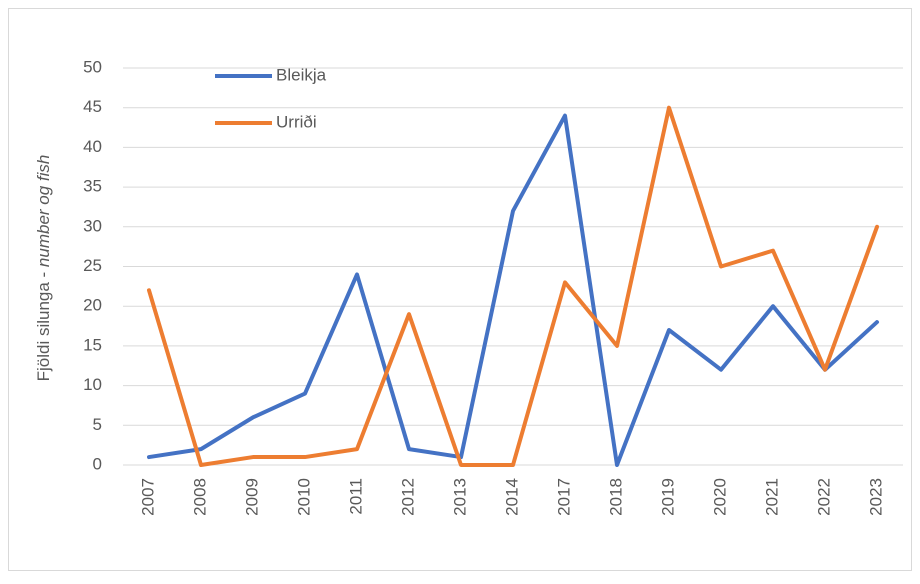  I want to click on y-tick-label: 5, so click(97, 424).